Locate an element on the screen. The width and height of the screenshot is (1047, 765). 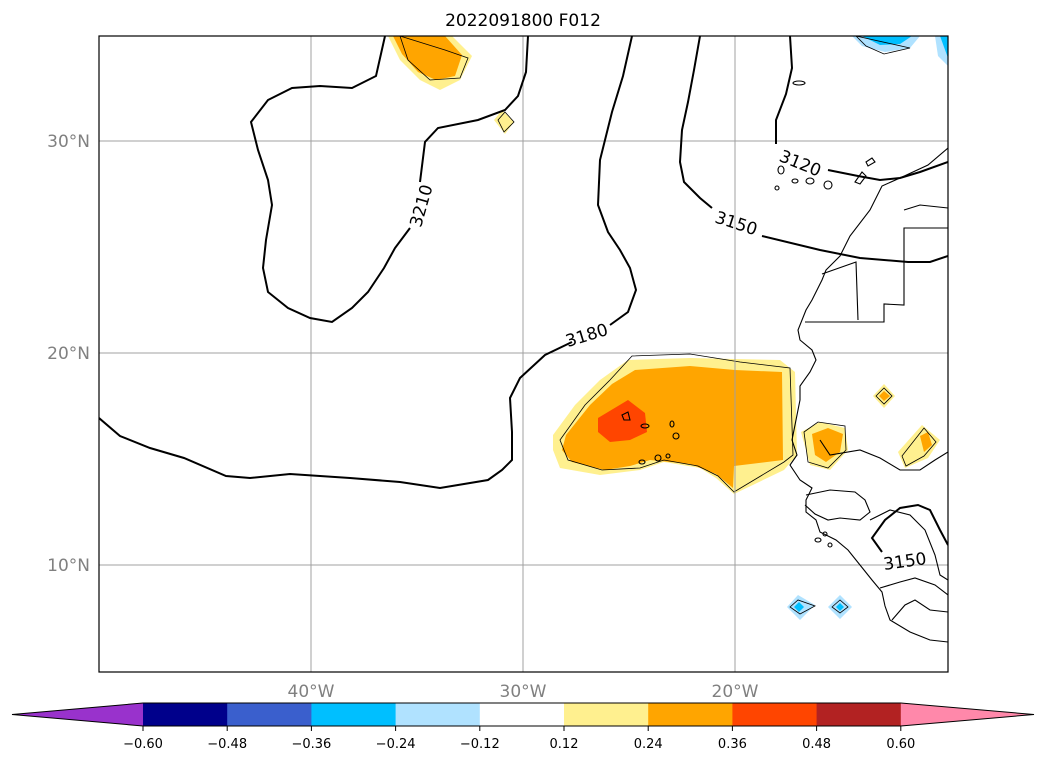
colorbar-extend-high is located at coordinates (967, 714).